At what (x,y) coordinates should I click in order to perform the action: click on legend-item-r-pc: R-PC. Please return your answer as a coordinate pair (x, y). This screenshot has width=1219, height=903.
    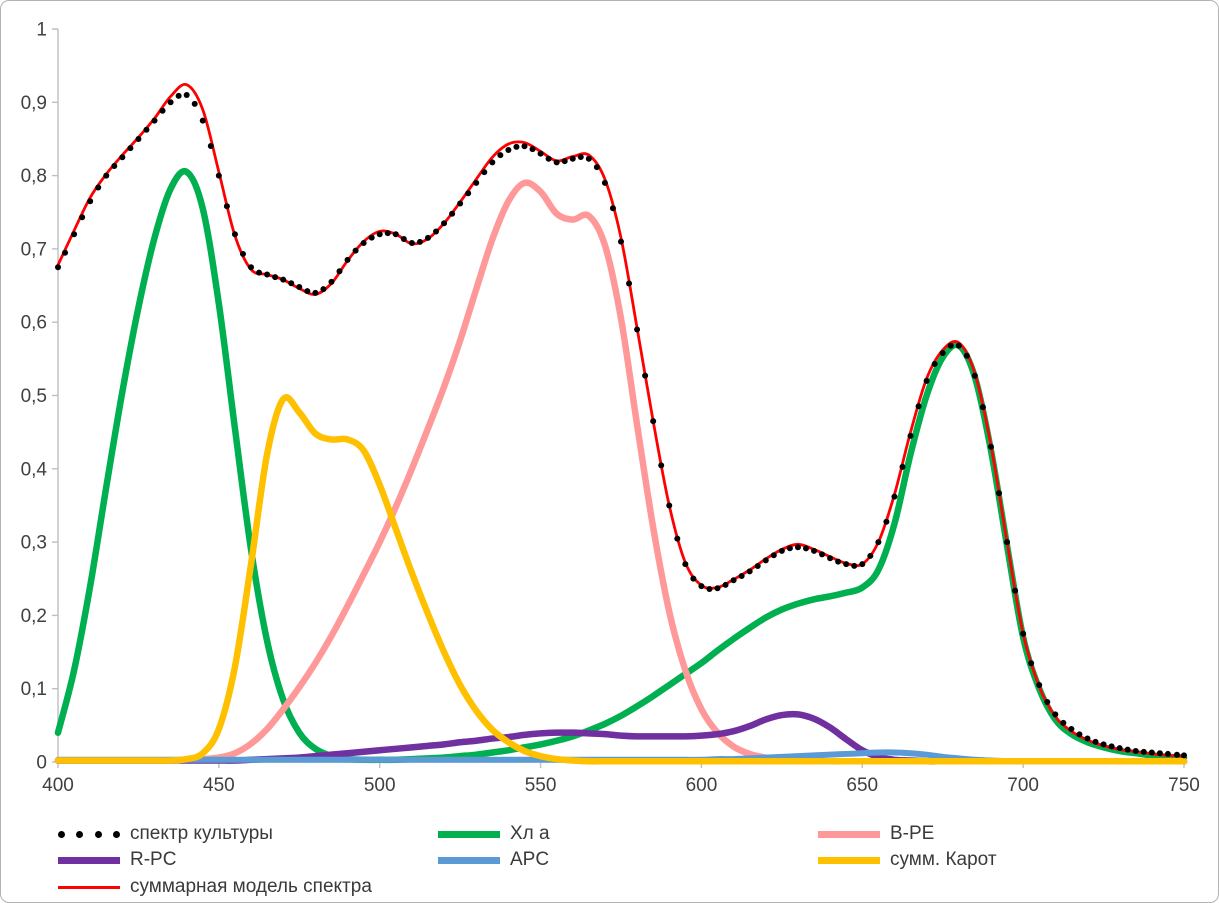
    Looking at the image, I should click on (117, 860).